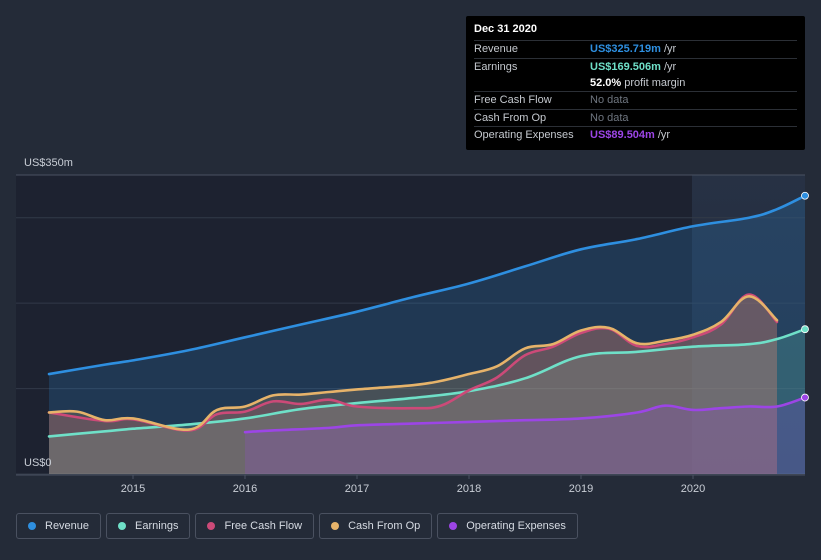 This screenshot has height=560, width=821. I want to click on tooltip-row-revenue: Revenue US$325.719m/yr, so click(635, 49).